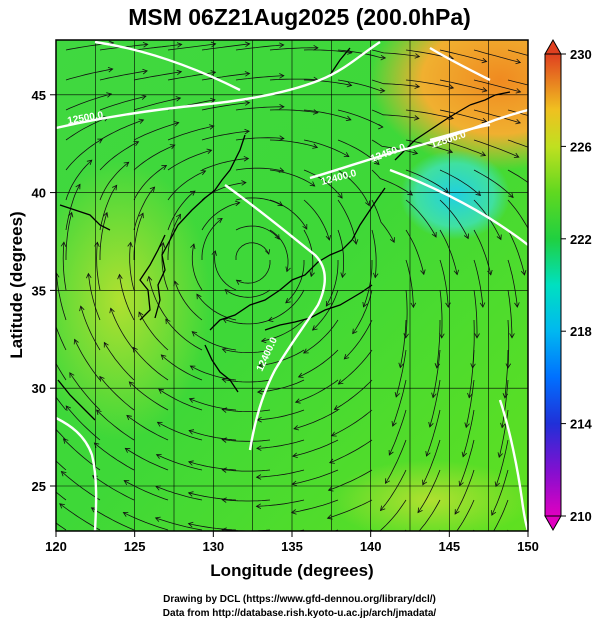 Image resolution: width=599 pixels, height=625 pixels. What do you see at coordinates (568, 285) in the screenshot?
I see `colorbar: 230 226 222 218 214 210` at bounding box center [568, 285].